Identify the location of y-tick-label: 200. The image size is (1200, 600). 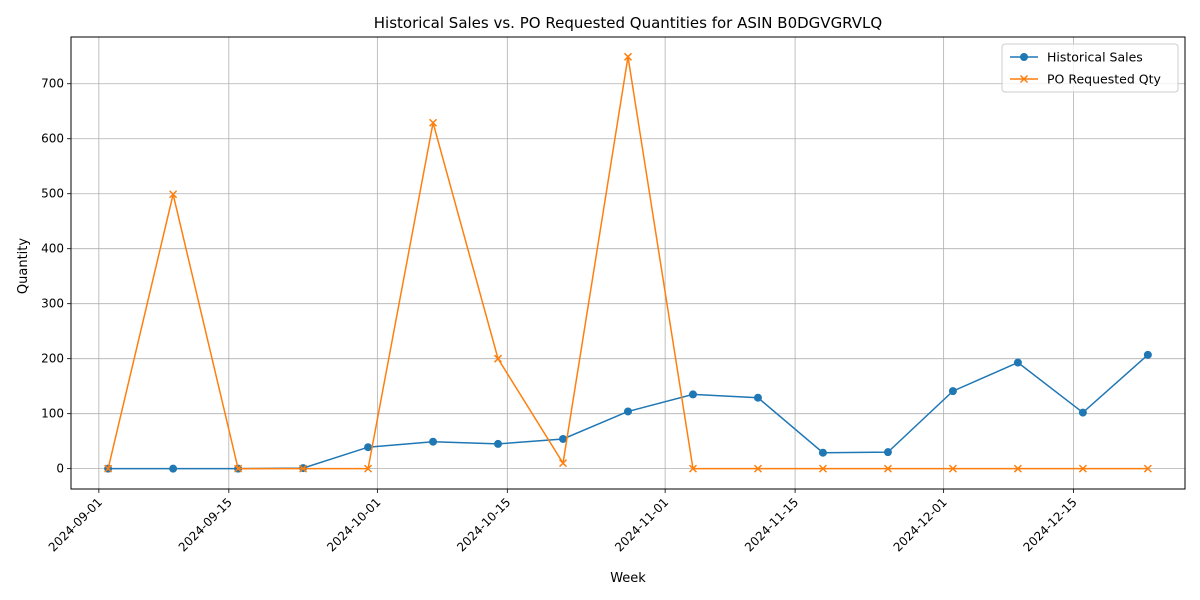
(52, 359).